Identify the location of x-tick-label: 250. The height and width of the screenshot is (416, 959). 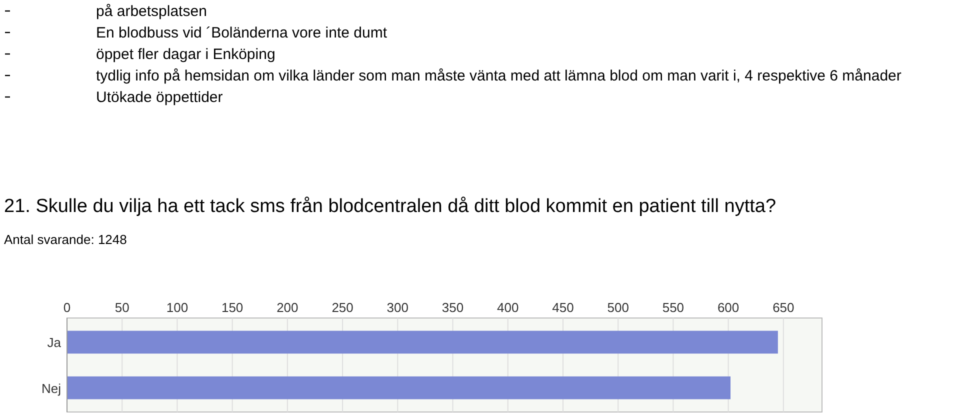
(343, 307).